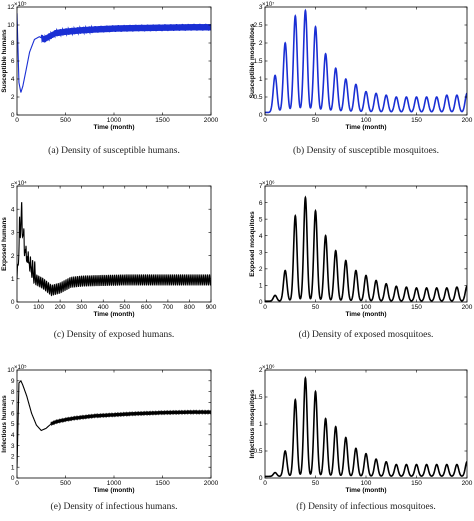  What do you see at coordinates (257, 25) in the screenshot?
I see `y-tick-label: 2.5` at bounding box center [257, 25].